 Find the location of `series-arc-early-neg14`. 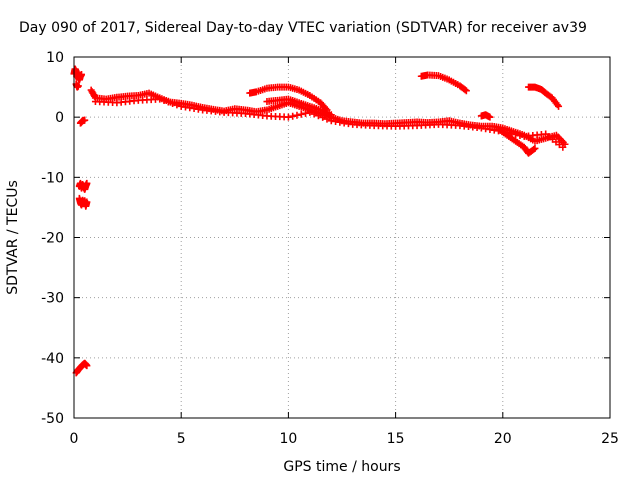

series-arc-early-neg14 is located at coordinates (83, 202).